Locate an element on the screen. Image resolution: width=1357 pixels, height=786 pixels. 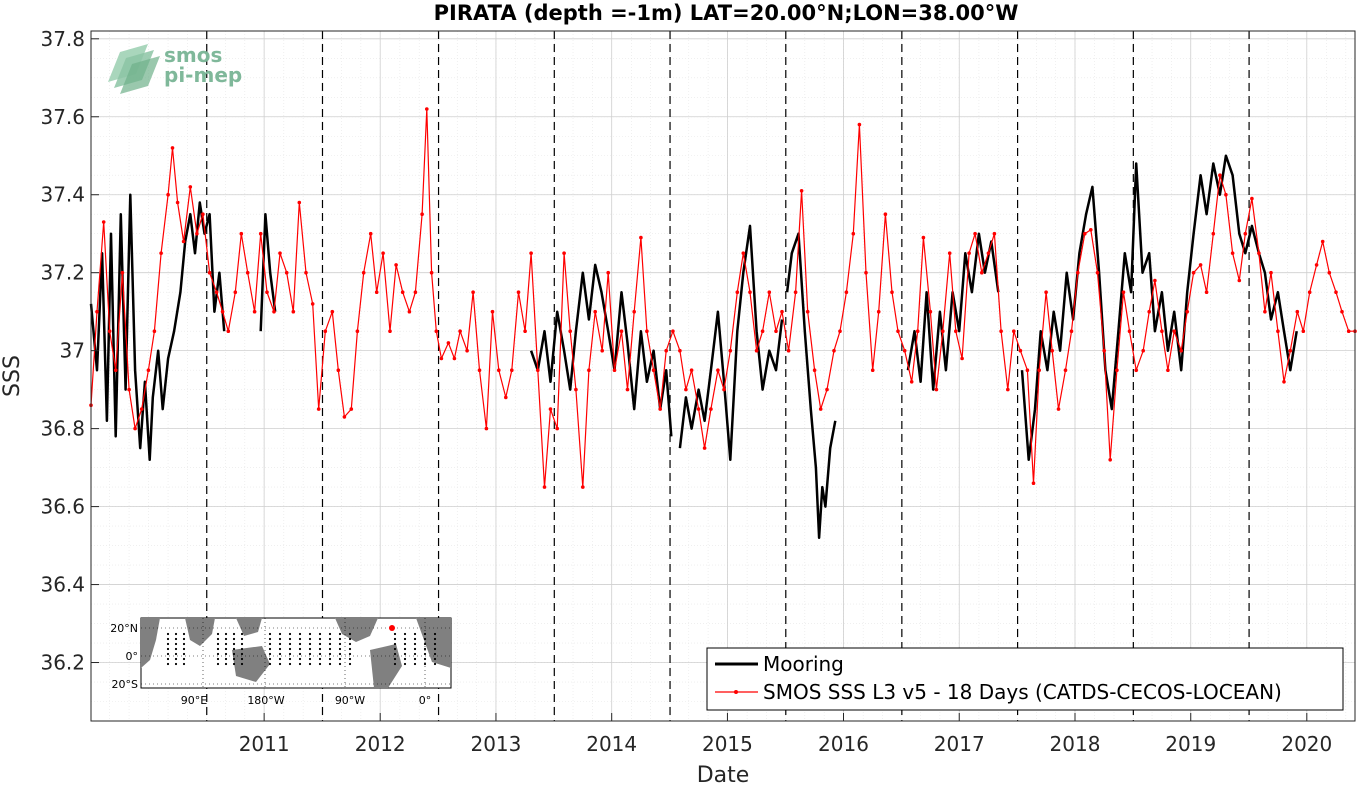
inset-lat-label: 20°S is located at coordinates (125, 684).